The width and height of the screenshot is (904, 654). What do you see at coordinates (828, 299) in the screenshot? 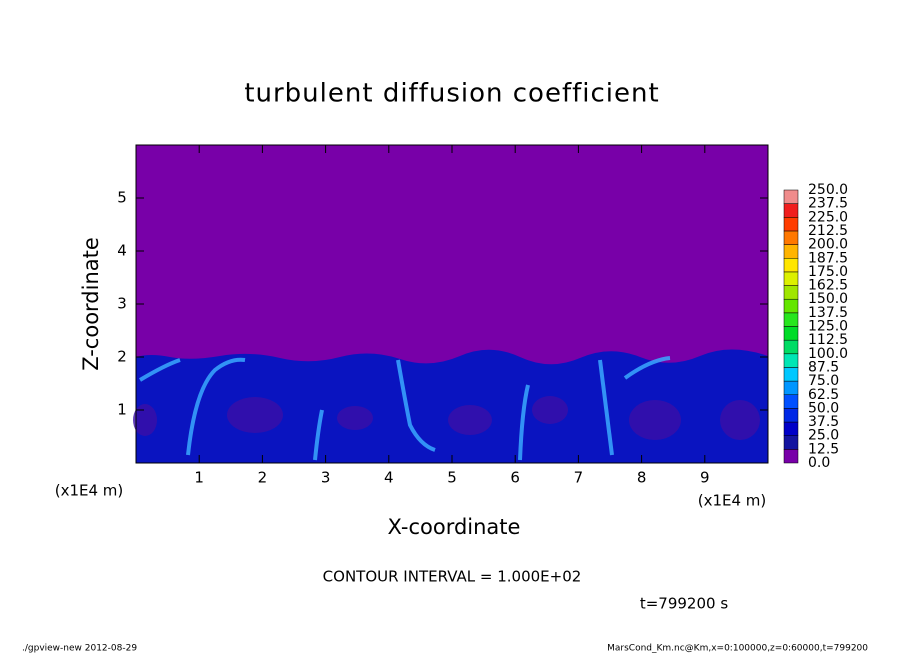
I see `colorbar-label: 150.0` at bounding box center [828, 299].